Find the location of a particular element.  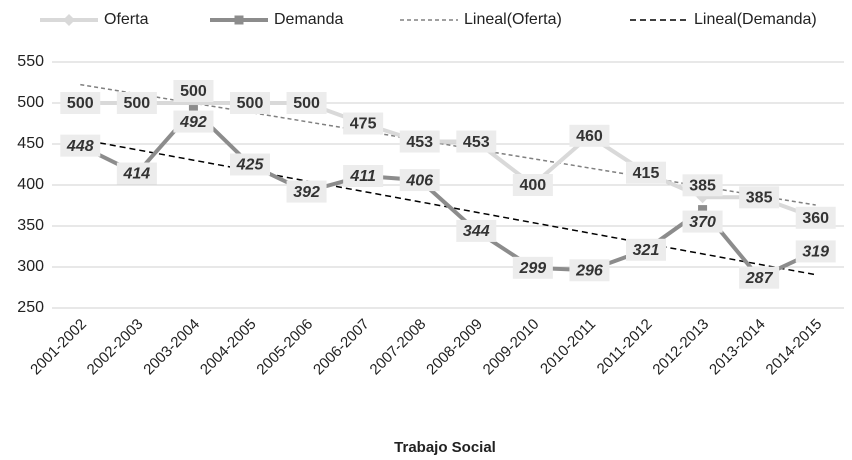

data-label-group: 414 is located at coordinates (136, 173).